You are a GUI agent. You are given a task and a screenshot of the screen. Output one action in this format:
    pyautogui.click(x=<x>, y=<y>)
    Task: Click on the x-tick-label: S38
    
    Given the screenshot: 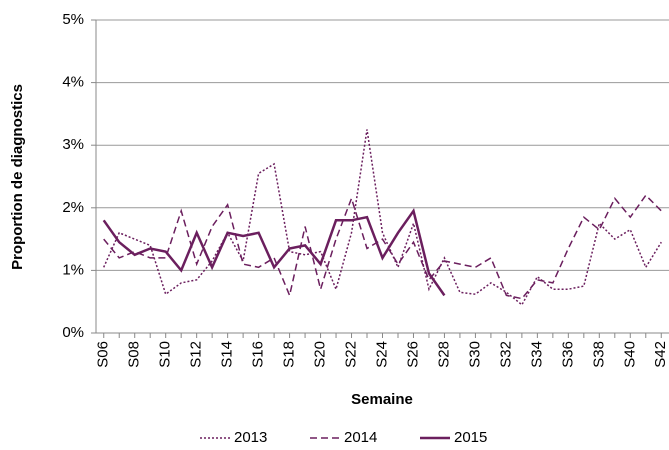 What is the action you would take?
    pyautogui.click(x=598, y=354)
    